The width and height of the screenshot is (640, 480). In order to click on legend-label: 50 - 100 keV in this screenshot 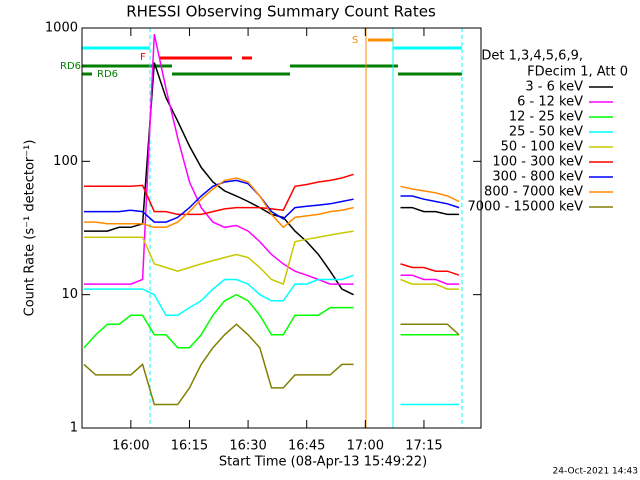, I will do `click(542, 147)`.